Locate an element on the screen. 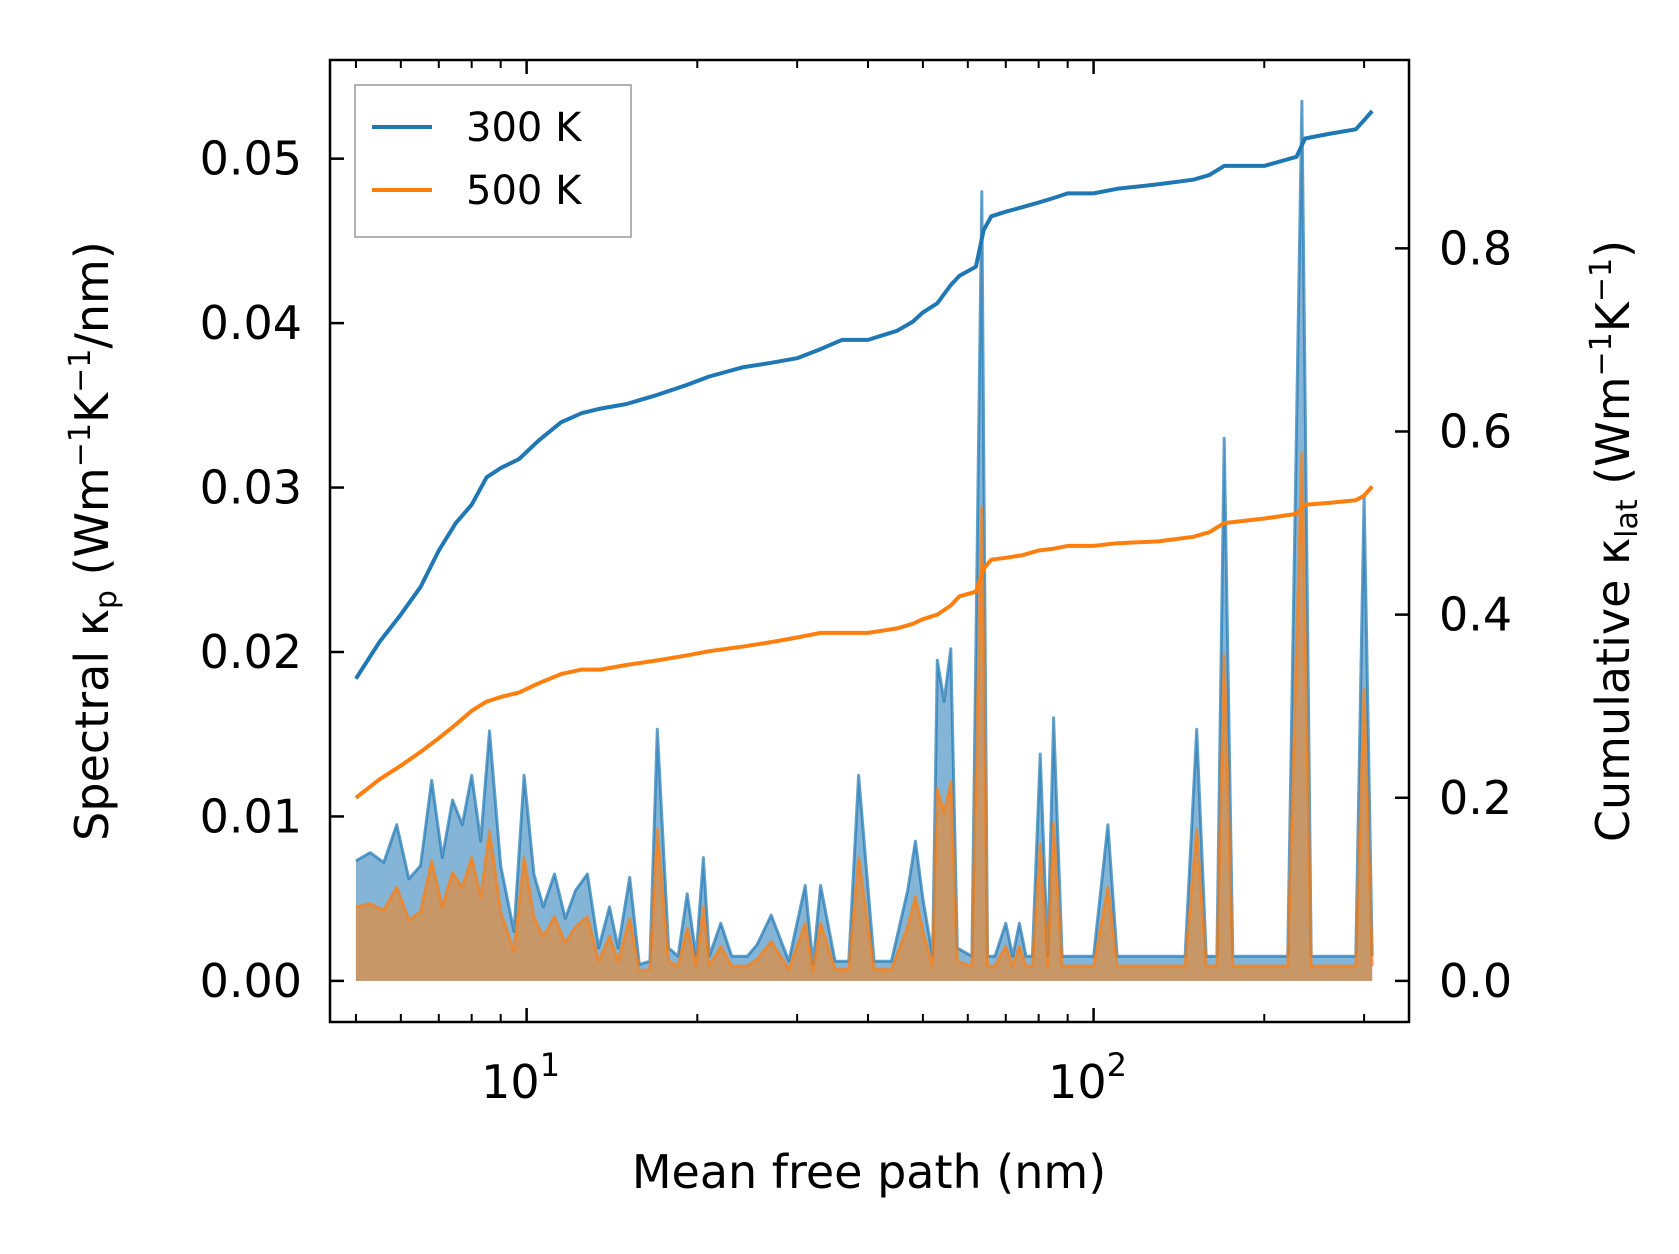 Image resolution: width=1679 pixels, height=1254 pixels. x-tick-label-exponent: 1 is located at coordinates (550, 1065).